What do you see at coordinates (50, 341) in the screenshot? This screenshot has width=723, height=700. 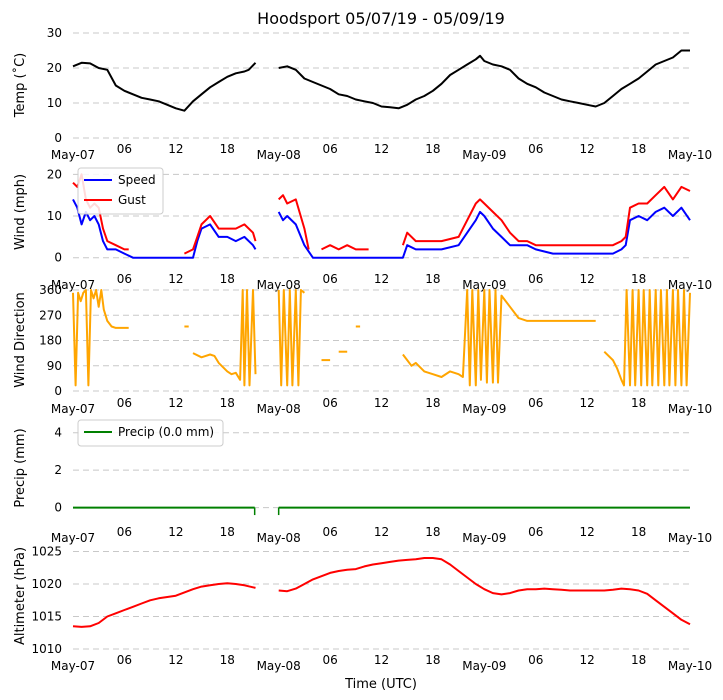 I see `y-tick-label: 180` at bounding box center [50, 341].